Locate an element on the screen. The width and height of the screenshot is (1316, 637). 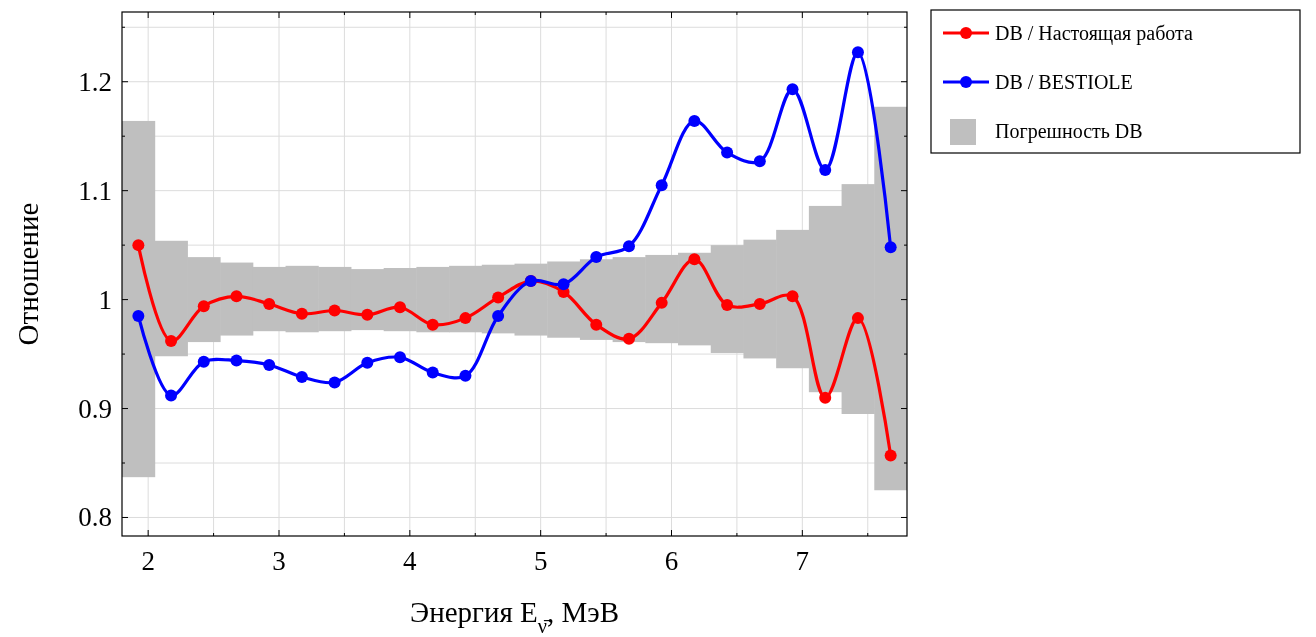
x-axis-title: Энергия E$_{ν̄}$, МэВ is located at coordinates (514, 616).